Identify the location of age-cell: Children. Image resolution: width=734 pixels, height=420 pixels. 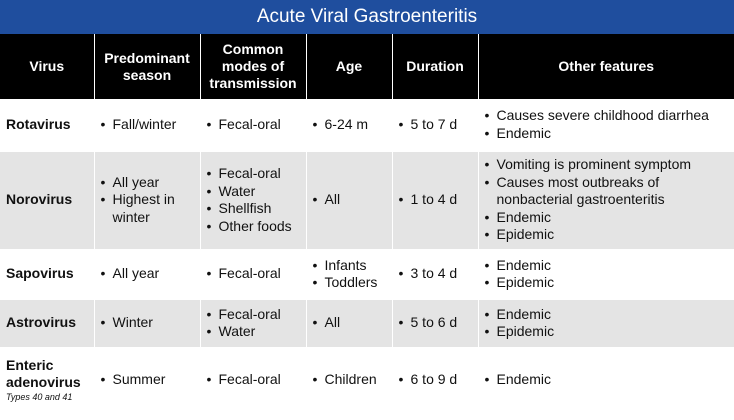
(348, 379).